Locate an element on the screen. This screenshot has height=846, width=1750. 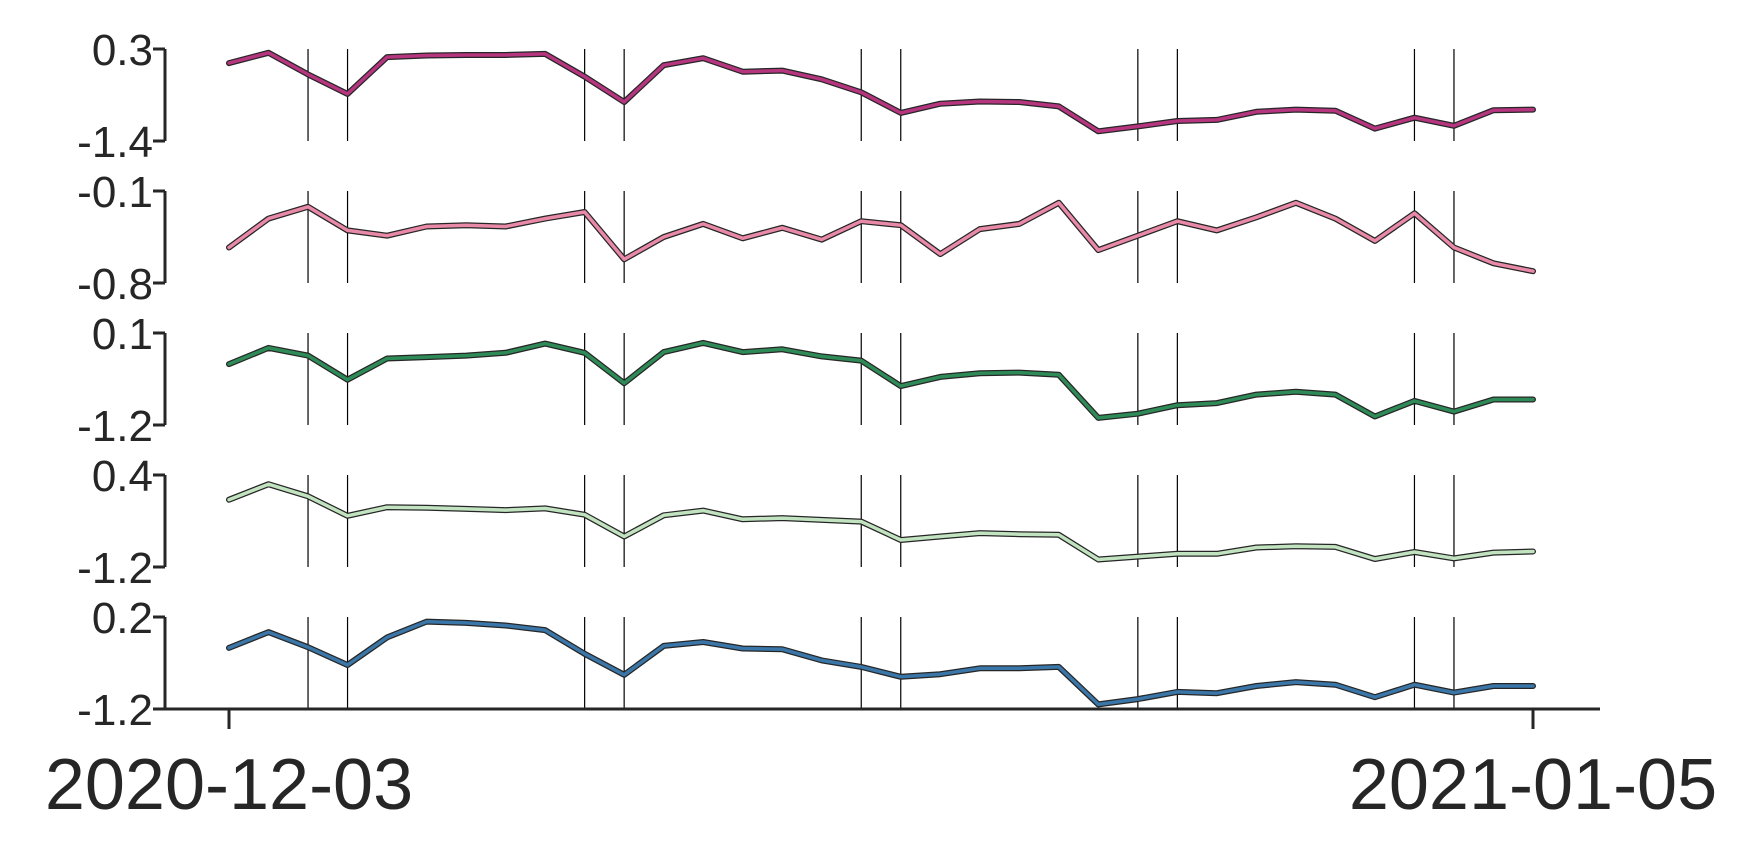
y-tick-label-top: 0.1 is located at coordinates (122, 334).